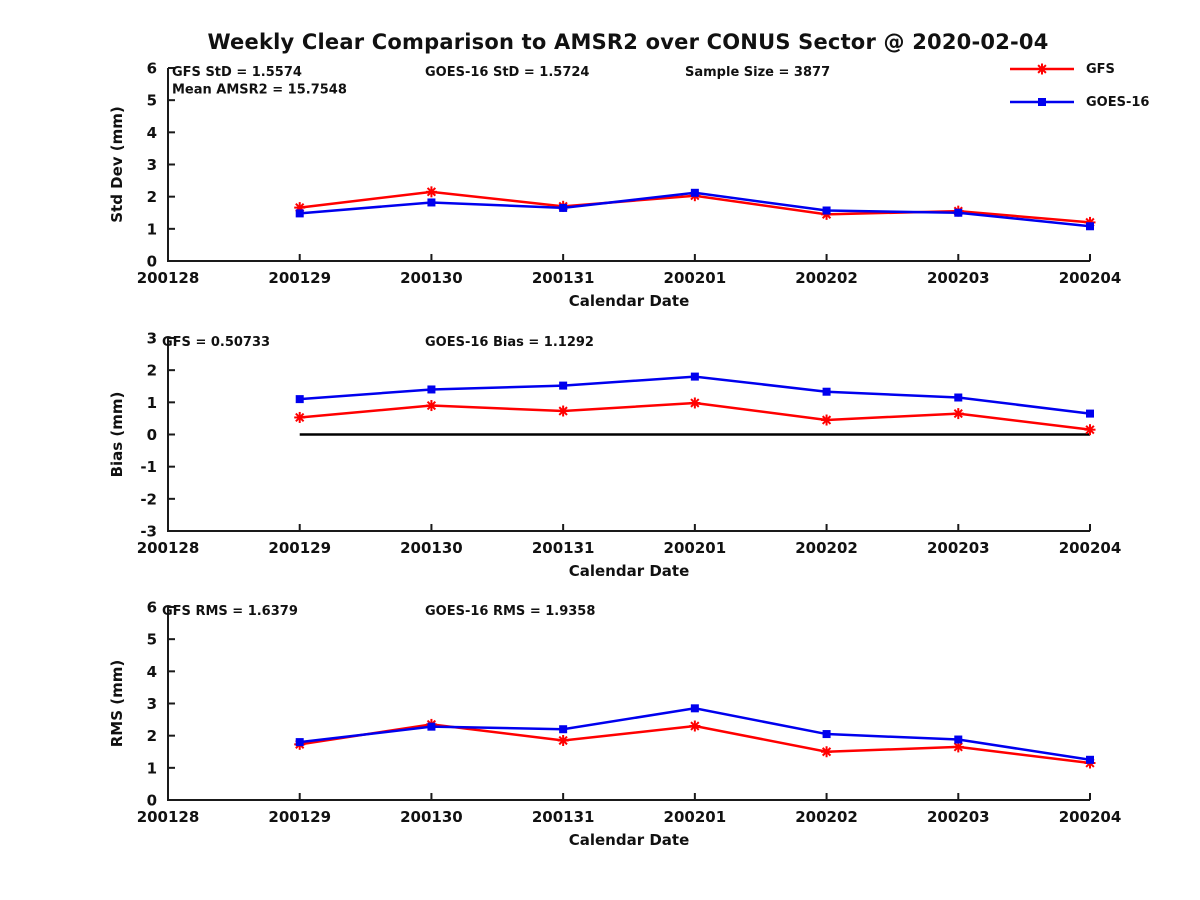 This screenshot has width=1200, height=900. Describe the element at coordinates (141, 165) in the screenshot. I see `y-axis: 0 1 2 3 4 5 6 Std Dev (mm)` at that location.